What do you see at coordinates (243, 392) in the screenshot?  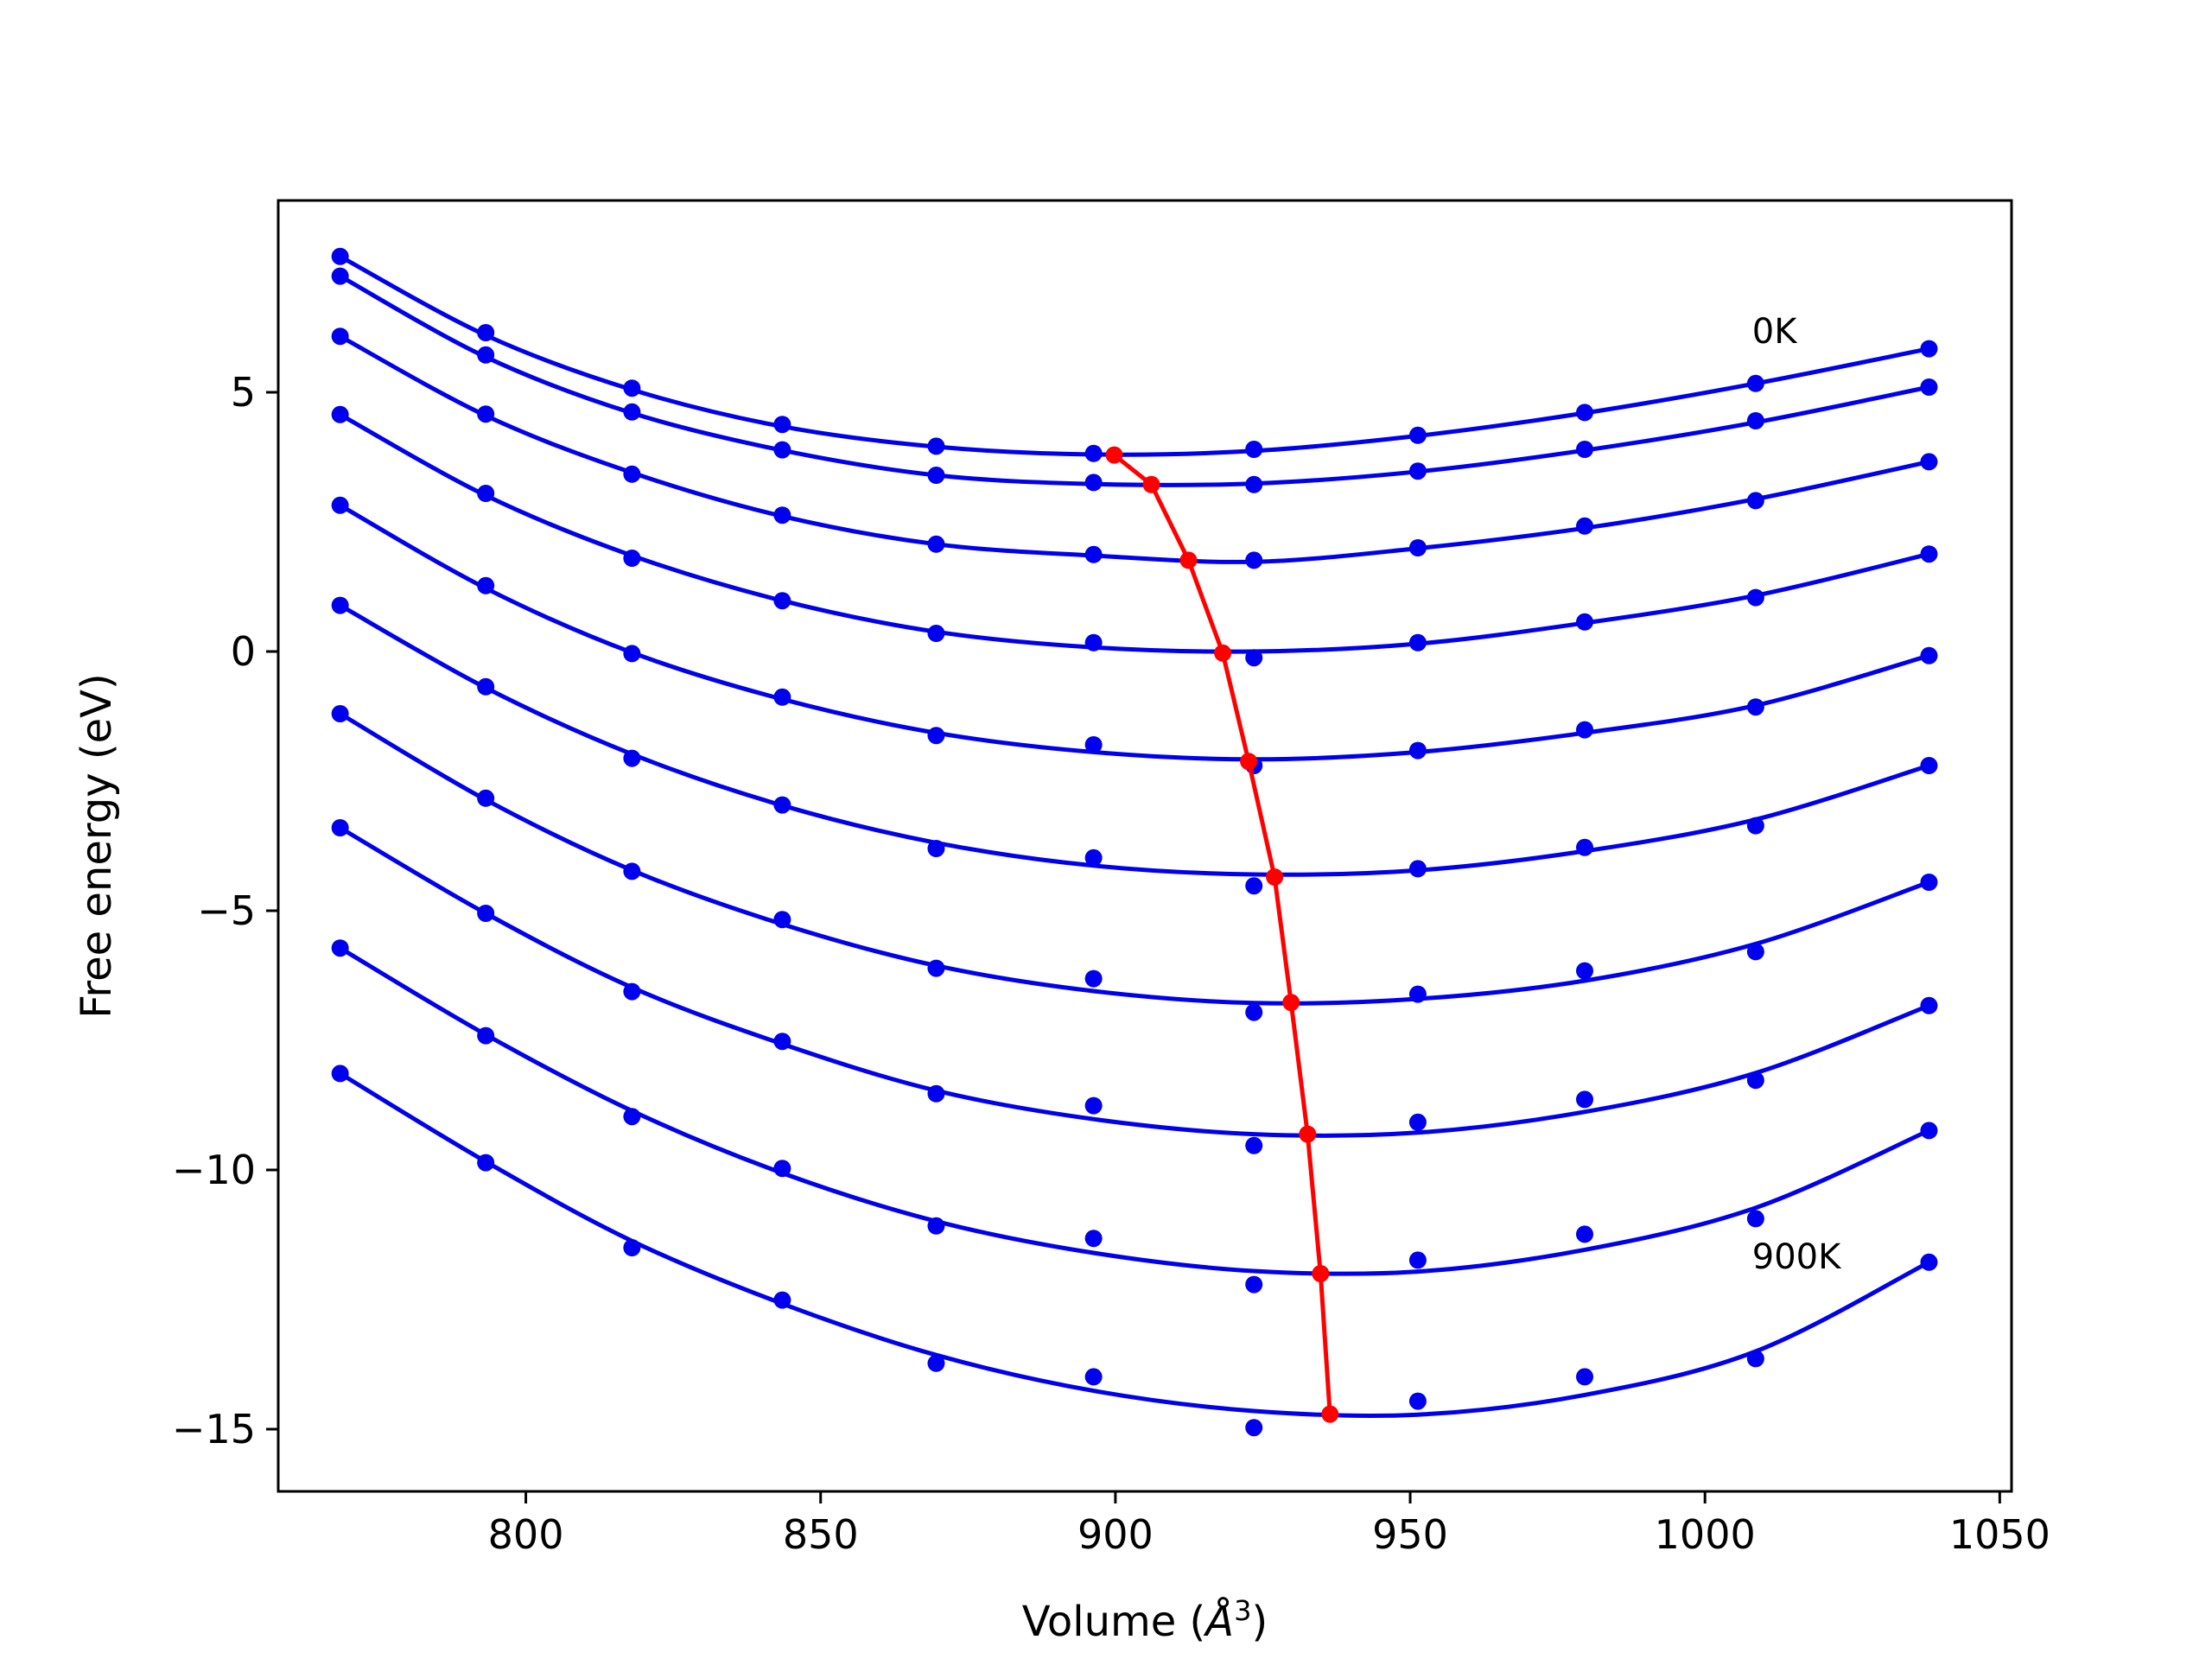 I see `y-tick-label: 5` at bounding box center [243, 392].